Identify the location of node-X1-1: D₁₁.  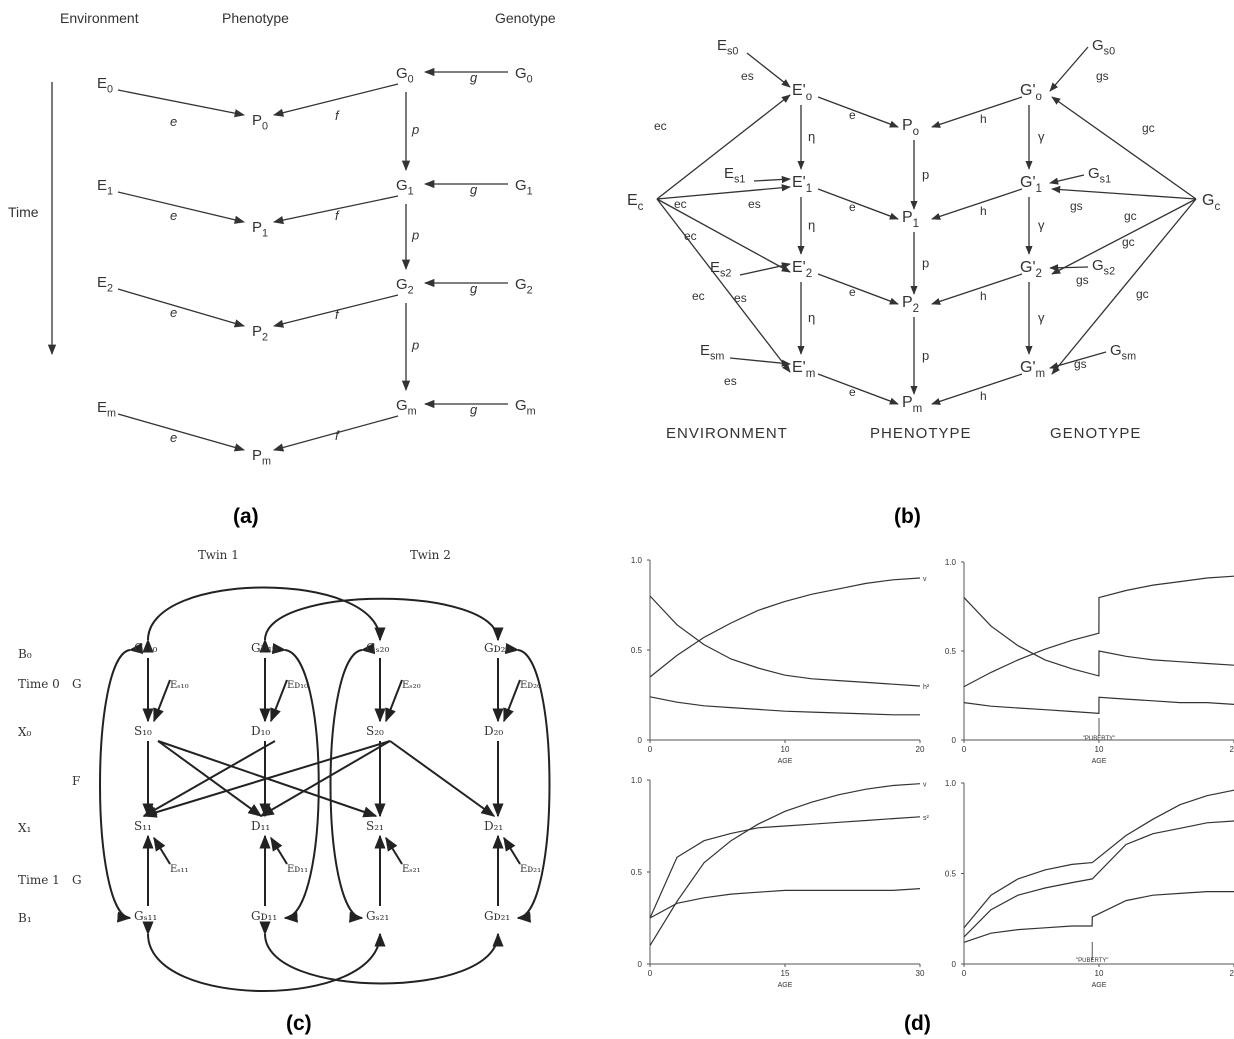
(260, 826).